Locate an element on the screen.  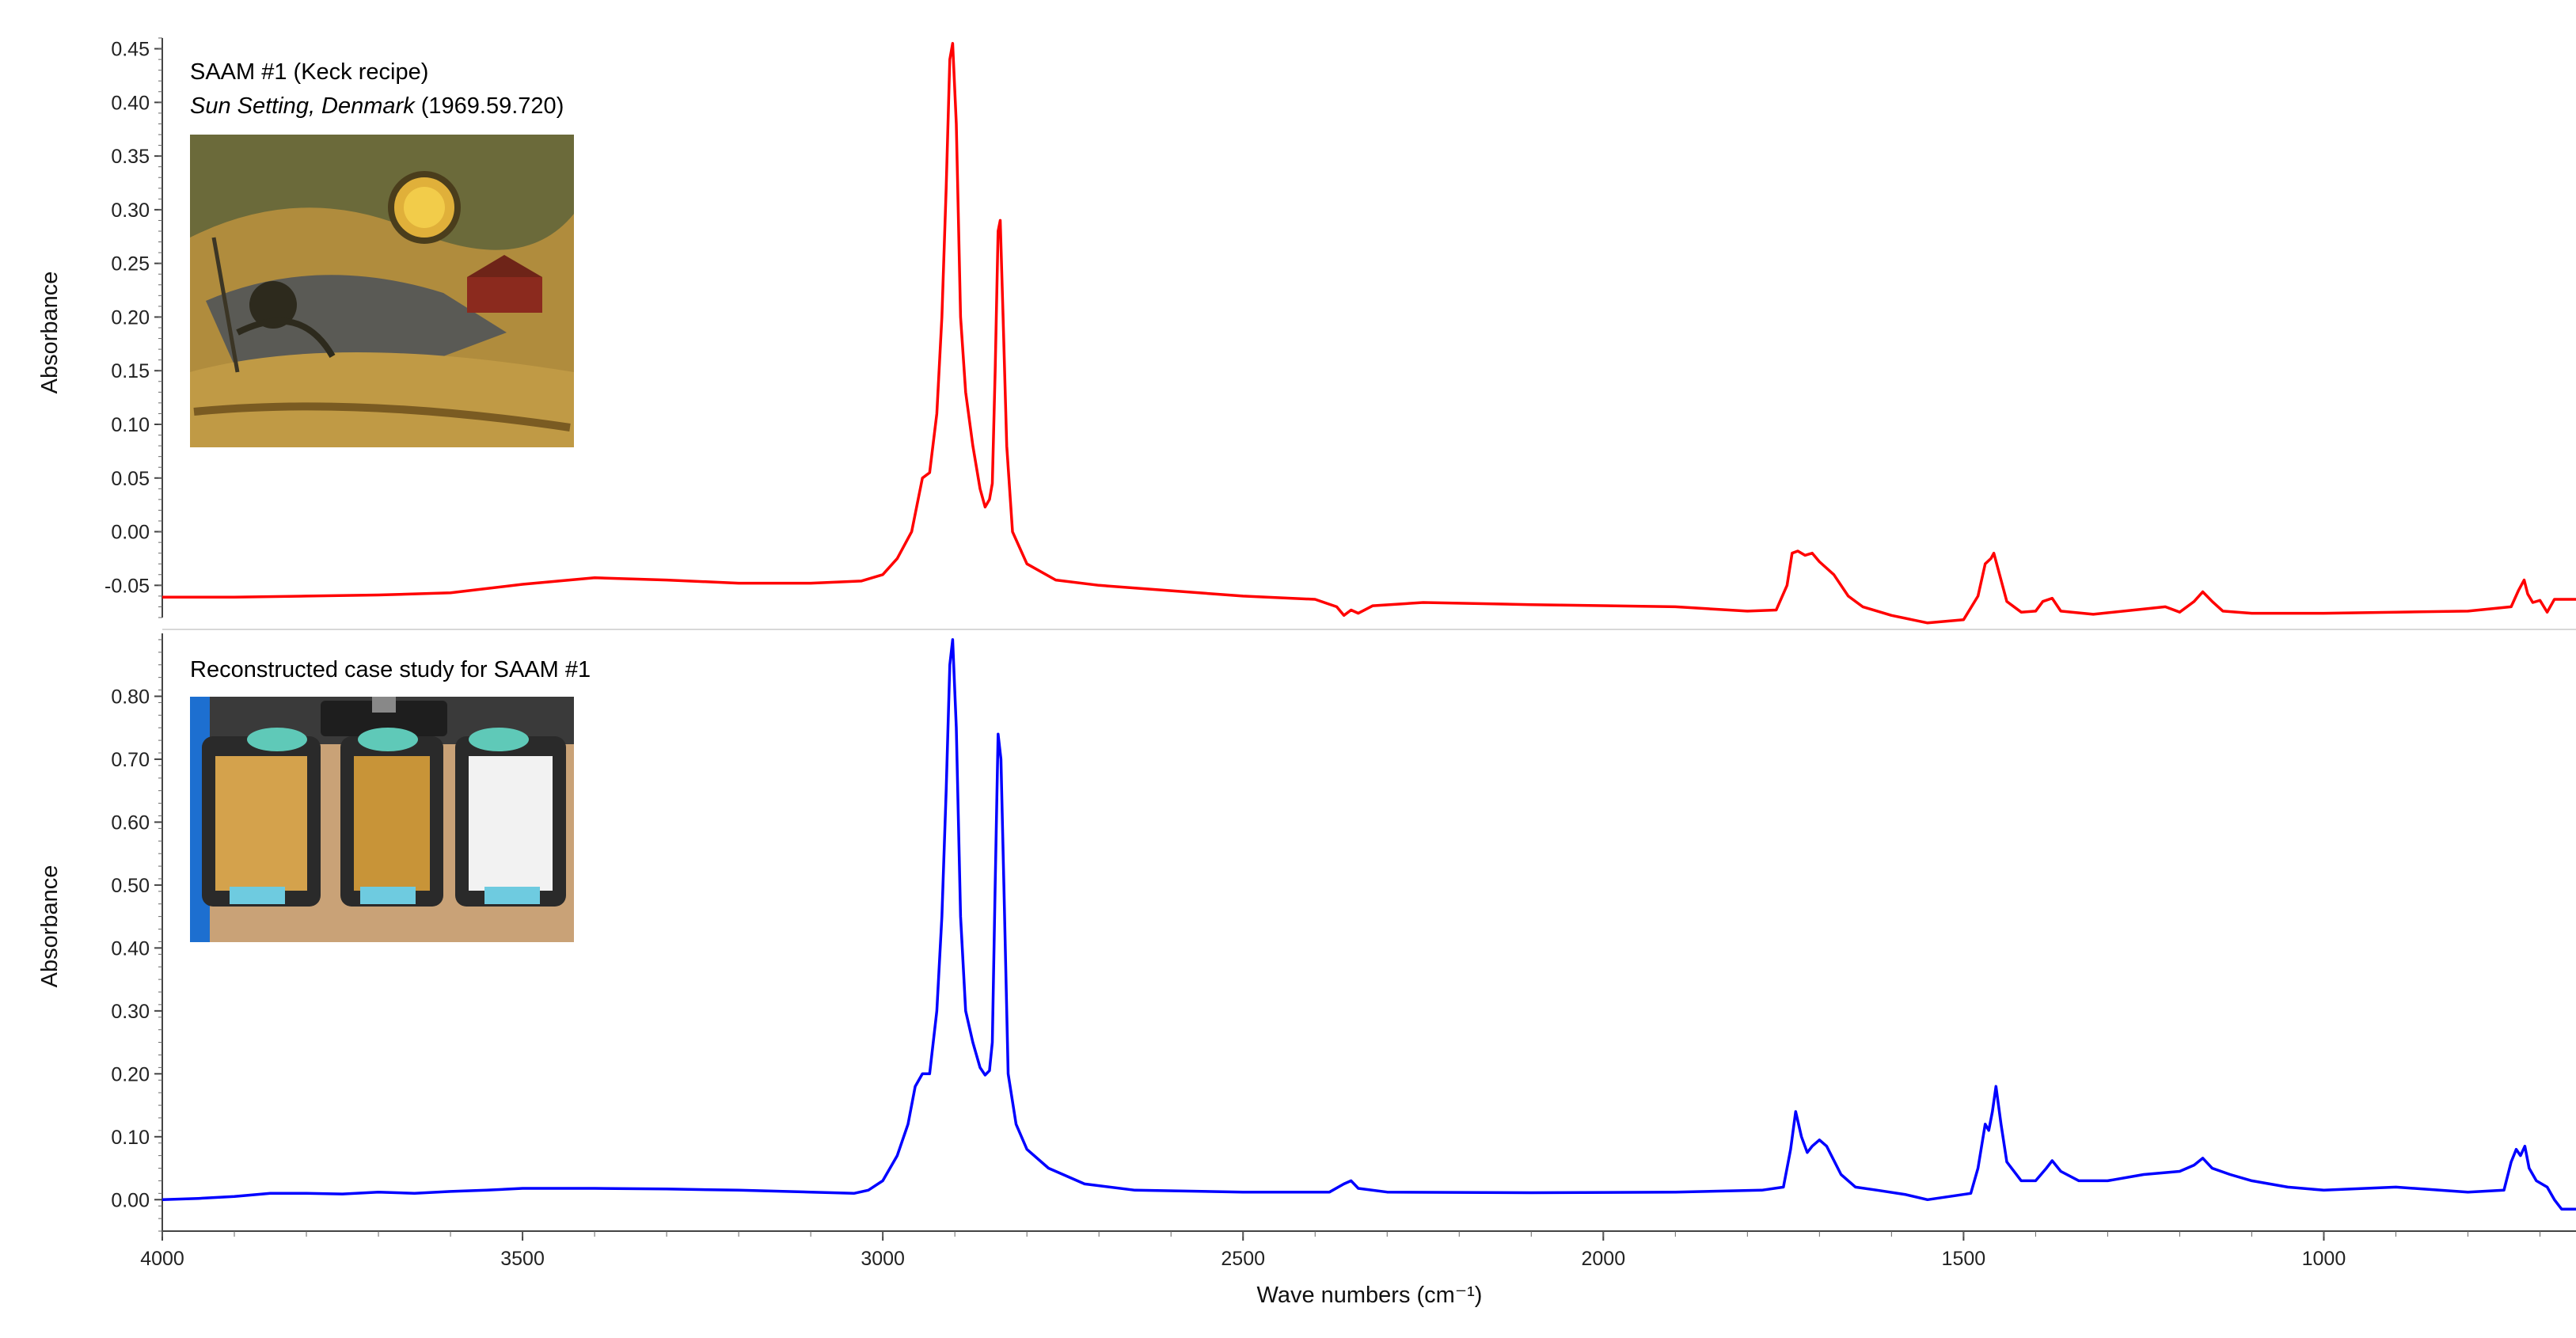
bottom-y-tick-label: 0.20 is located at coordinates (130, 1074).